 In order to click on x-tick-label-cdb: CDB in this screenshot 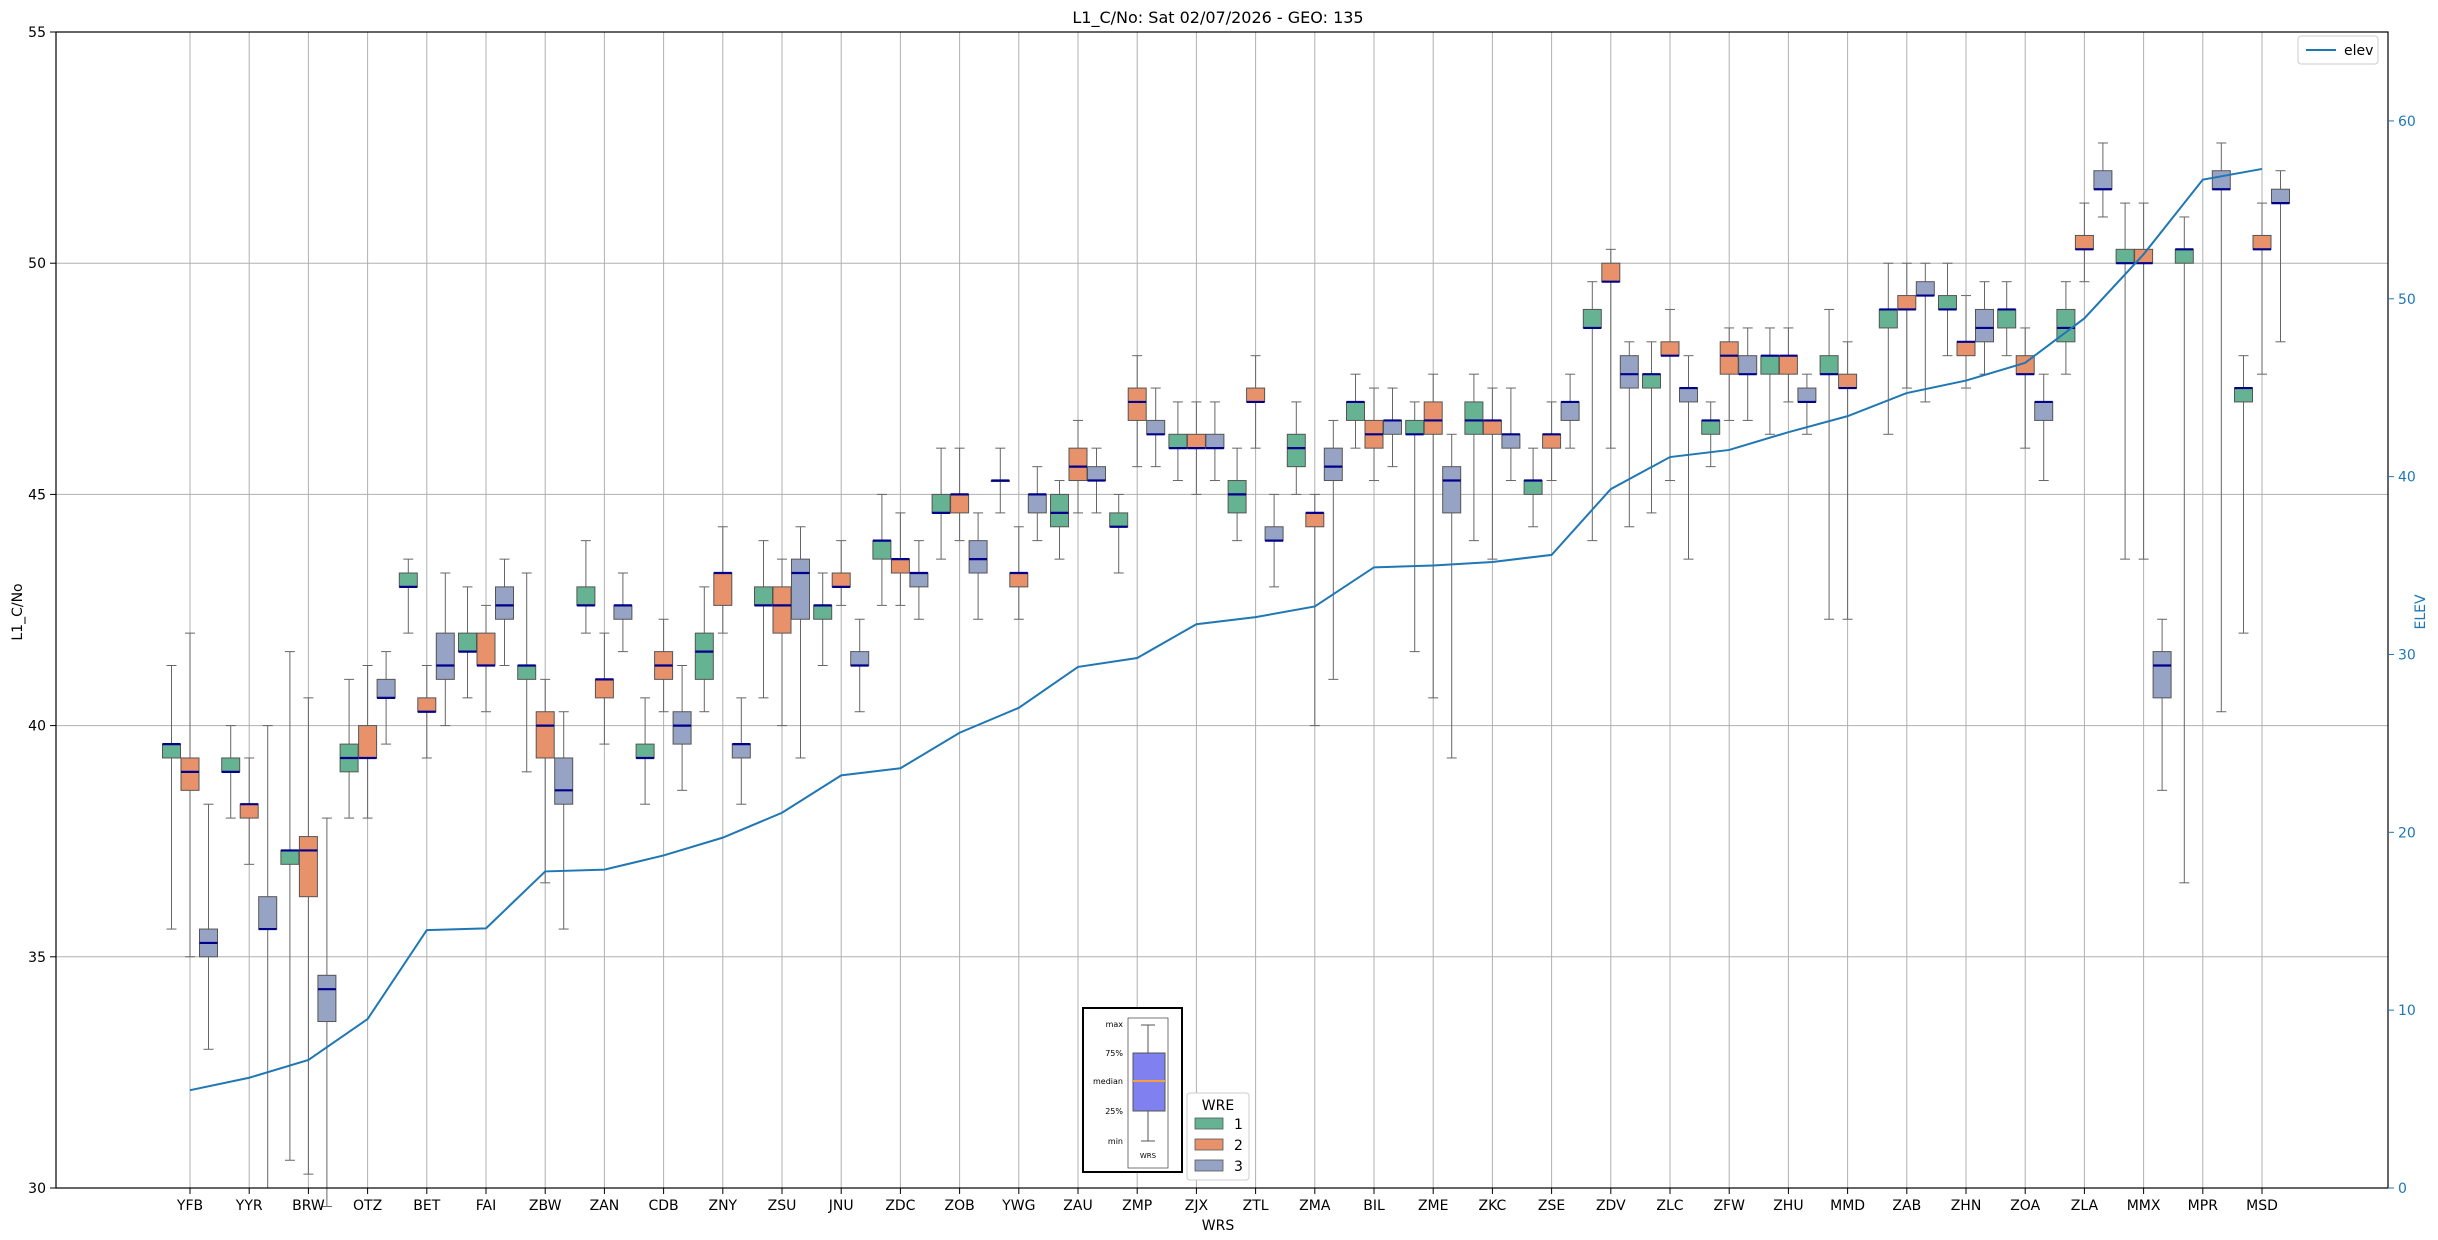, I will do `click(664, 1206)`.